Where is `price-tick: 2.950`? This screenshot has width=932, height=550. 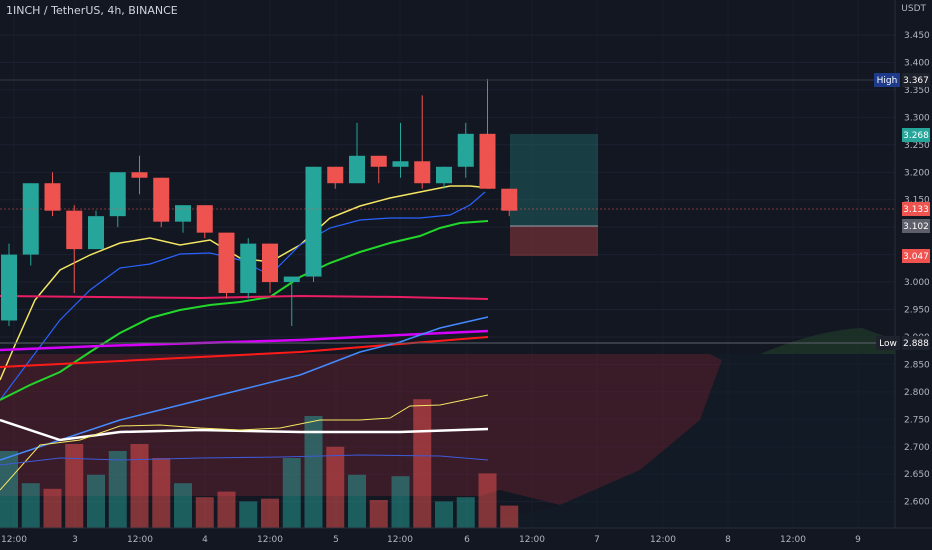
price-tick: 2.950 is located at coordinates (917, 311).